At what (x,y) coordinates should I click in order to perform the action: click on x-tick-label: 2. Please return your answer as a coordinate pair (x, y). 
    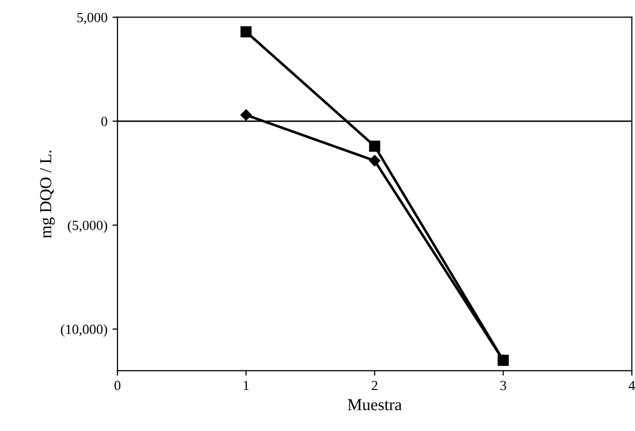
    Looking at the image, I should click on (375, 385).